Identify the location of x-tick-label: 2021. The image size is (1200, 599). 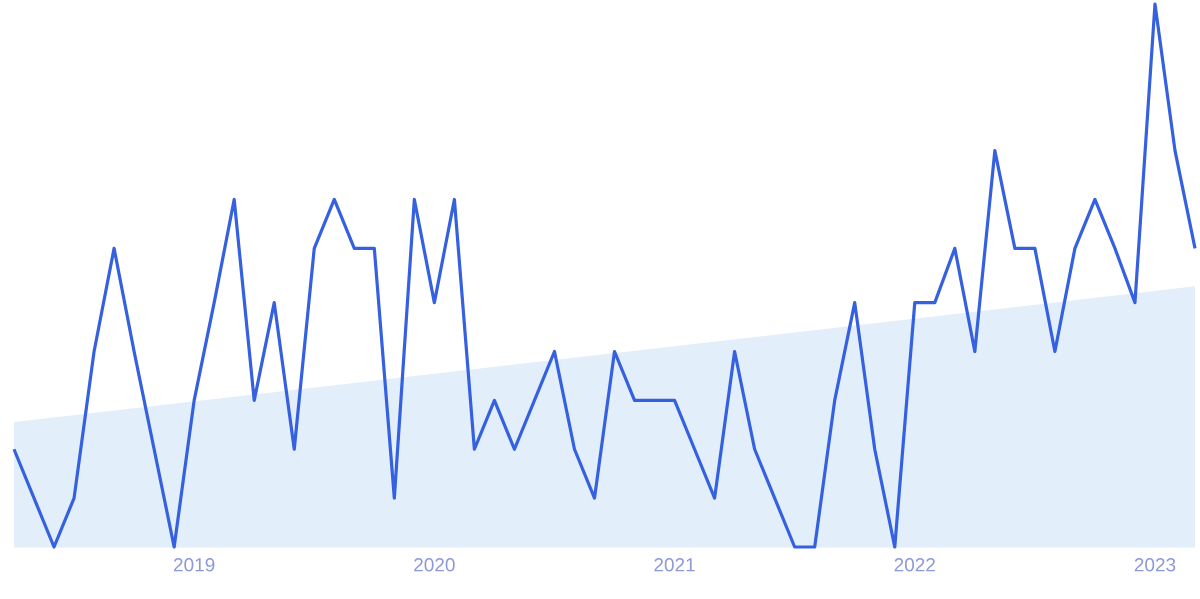
(674, 565).